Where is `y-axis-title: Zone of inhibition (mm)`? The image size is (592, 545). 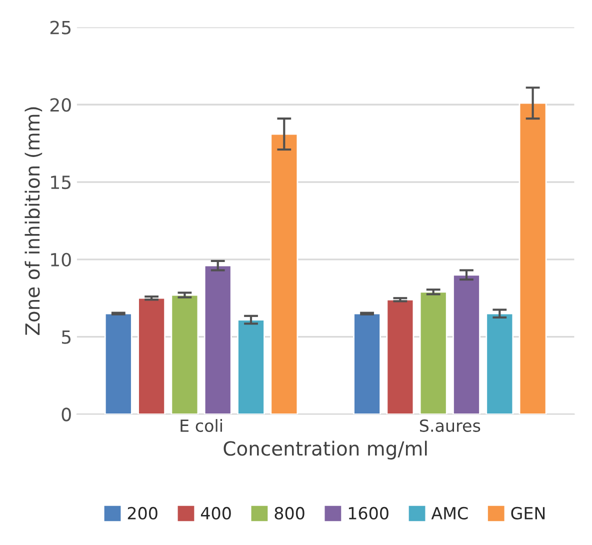
y-axis-title: Zone of inhibition (mm) is located at coordinates (33, 221).